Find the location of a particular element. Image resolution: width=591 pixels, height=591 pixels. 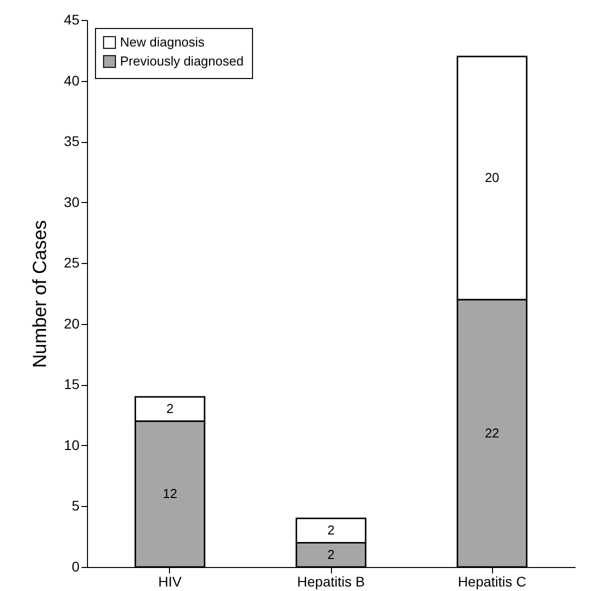

data-label: 12 is located at coordinates (170, 494).